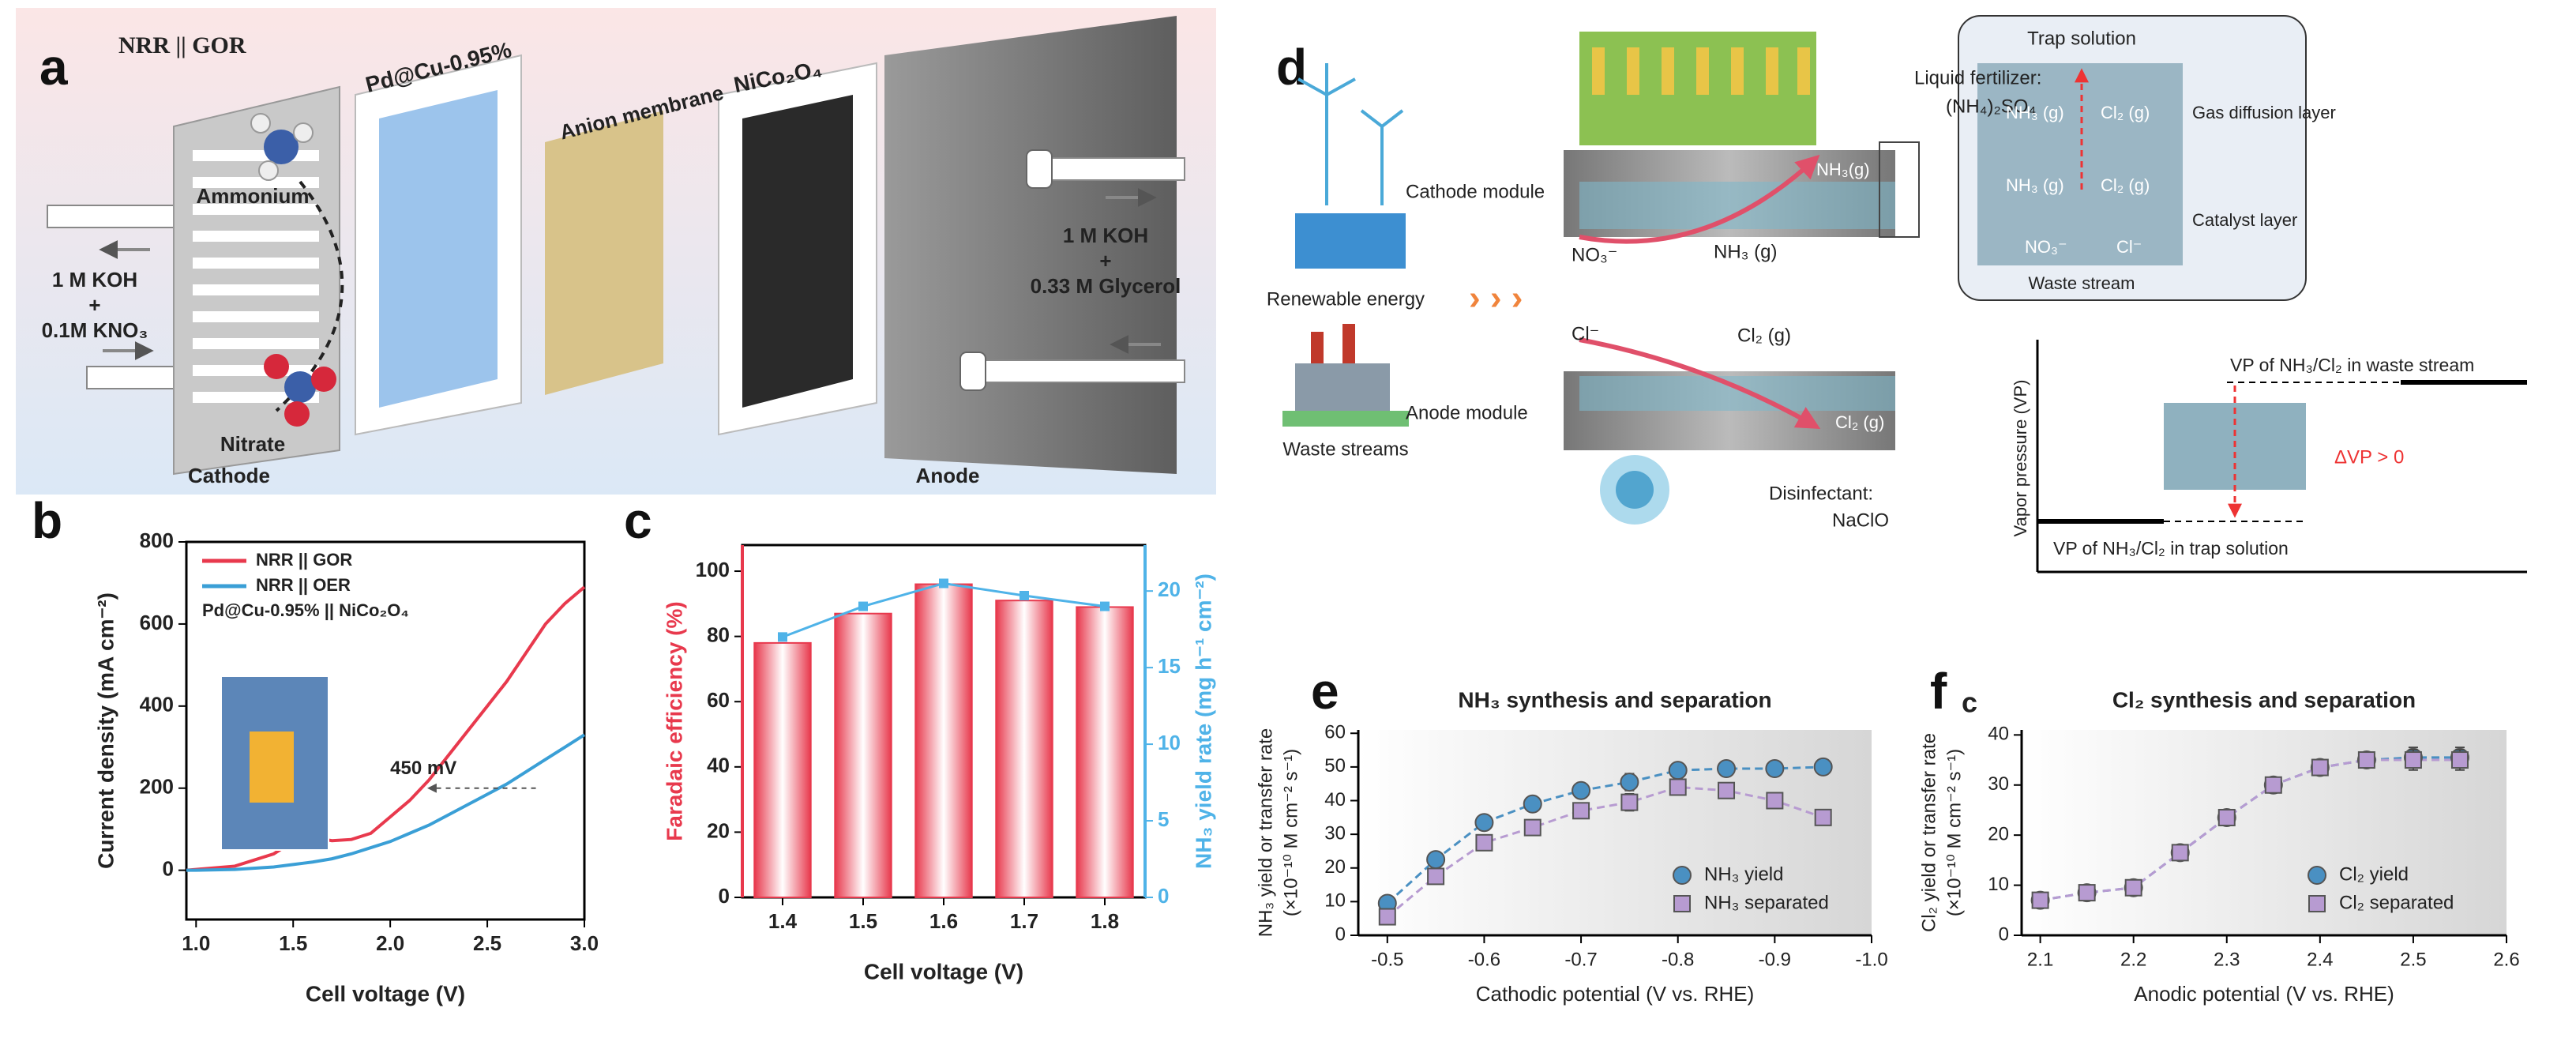 This screenshot has width=2576, height=1038. What do you see at coordinates (1484, 959) in the screenshot?
I see `x-tick-label: -0.6` at bounding box center [1484, 959].